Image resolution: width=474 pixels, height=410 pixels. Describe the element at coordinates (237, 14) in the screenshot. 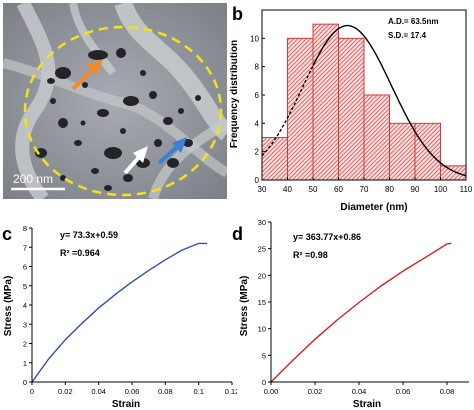

I see `panel-b-letter: b` at that location.